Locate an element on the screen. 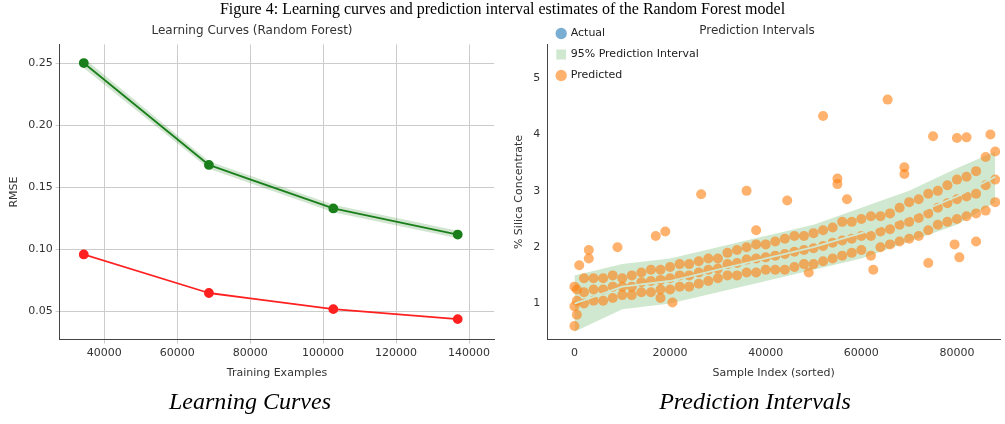  chart-title: Prediction Intervals is located at coordinates (757, 30).